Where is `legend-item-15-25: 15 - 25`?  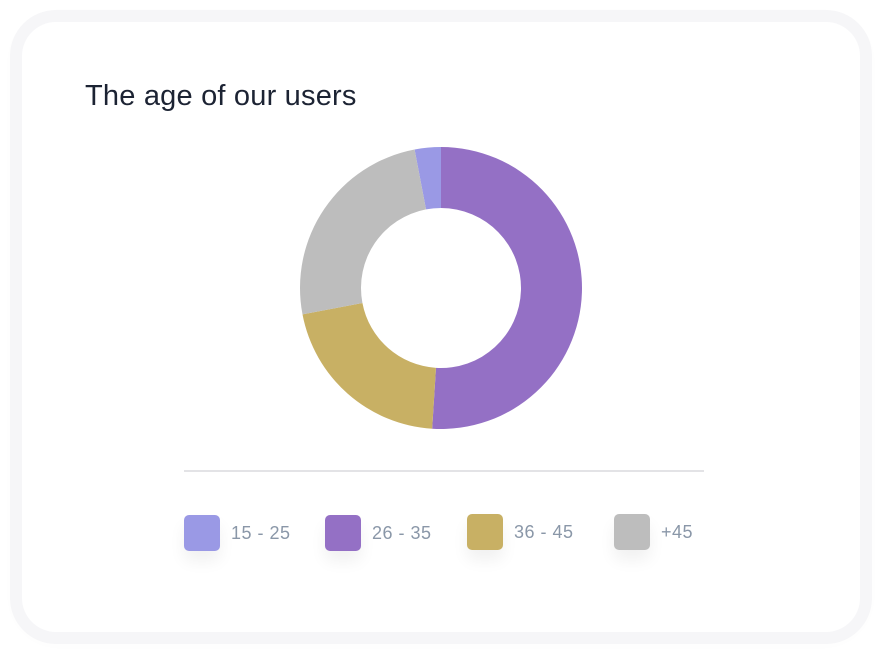
legend-item-15-25: 15 - 25 is located at coordinates (237, 533).